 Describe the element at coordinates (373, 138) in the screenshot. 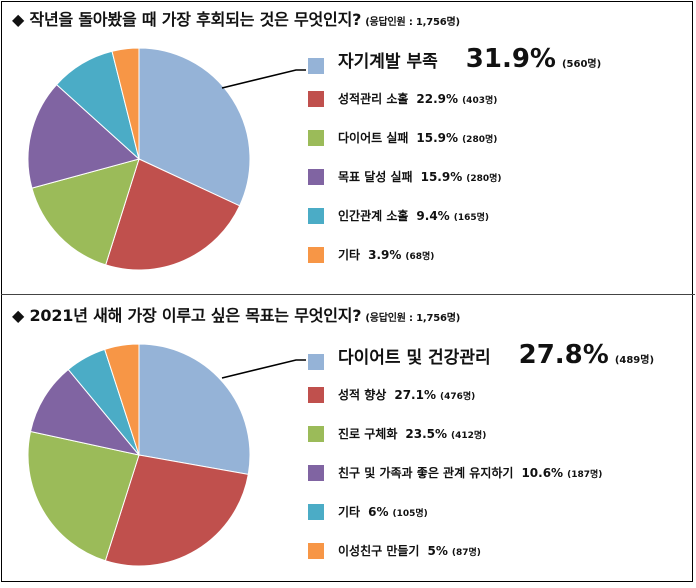

I see `legend-label: 다이어트 실패` at that location.